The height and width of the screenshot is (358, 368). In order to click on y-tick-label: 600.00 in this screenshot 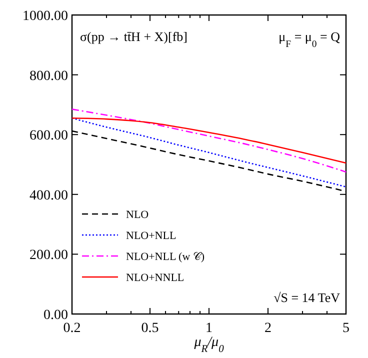, I will do `click(49, 136)`.